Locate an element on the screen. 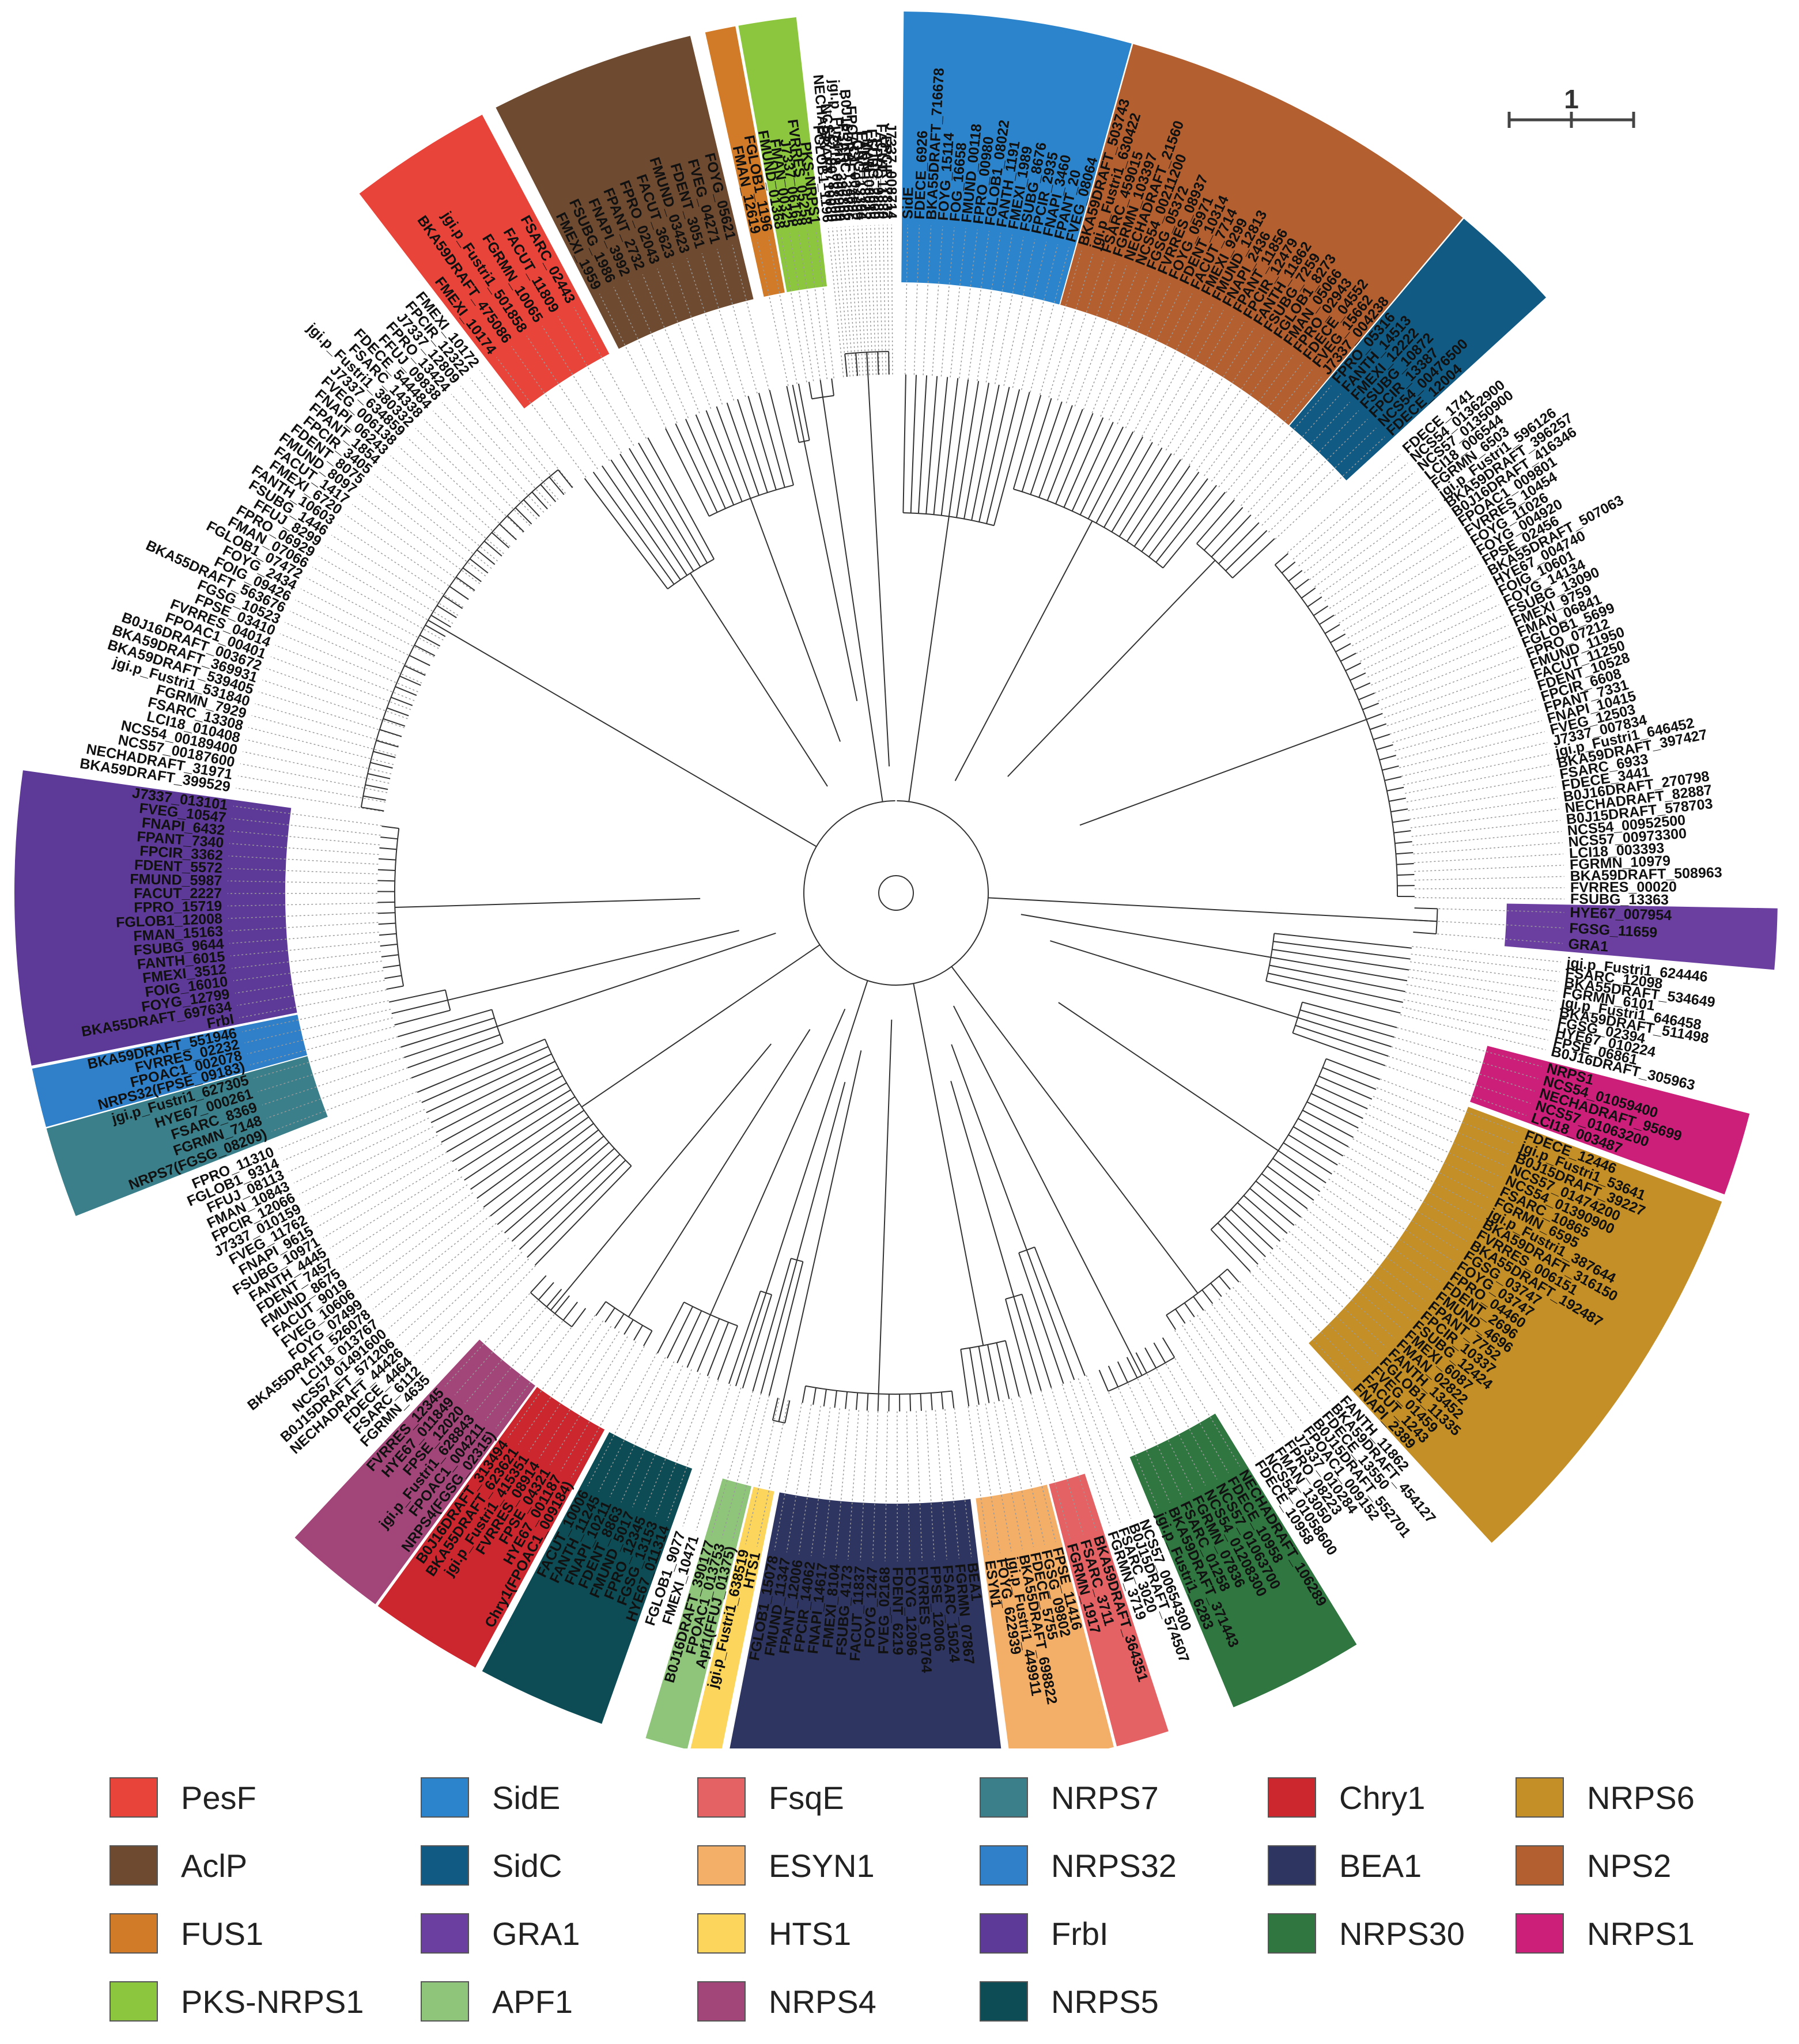 Image resolution: width=1799 pixels, height=2044 pixels. branch-arc is located at coordinates (867, 353).